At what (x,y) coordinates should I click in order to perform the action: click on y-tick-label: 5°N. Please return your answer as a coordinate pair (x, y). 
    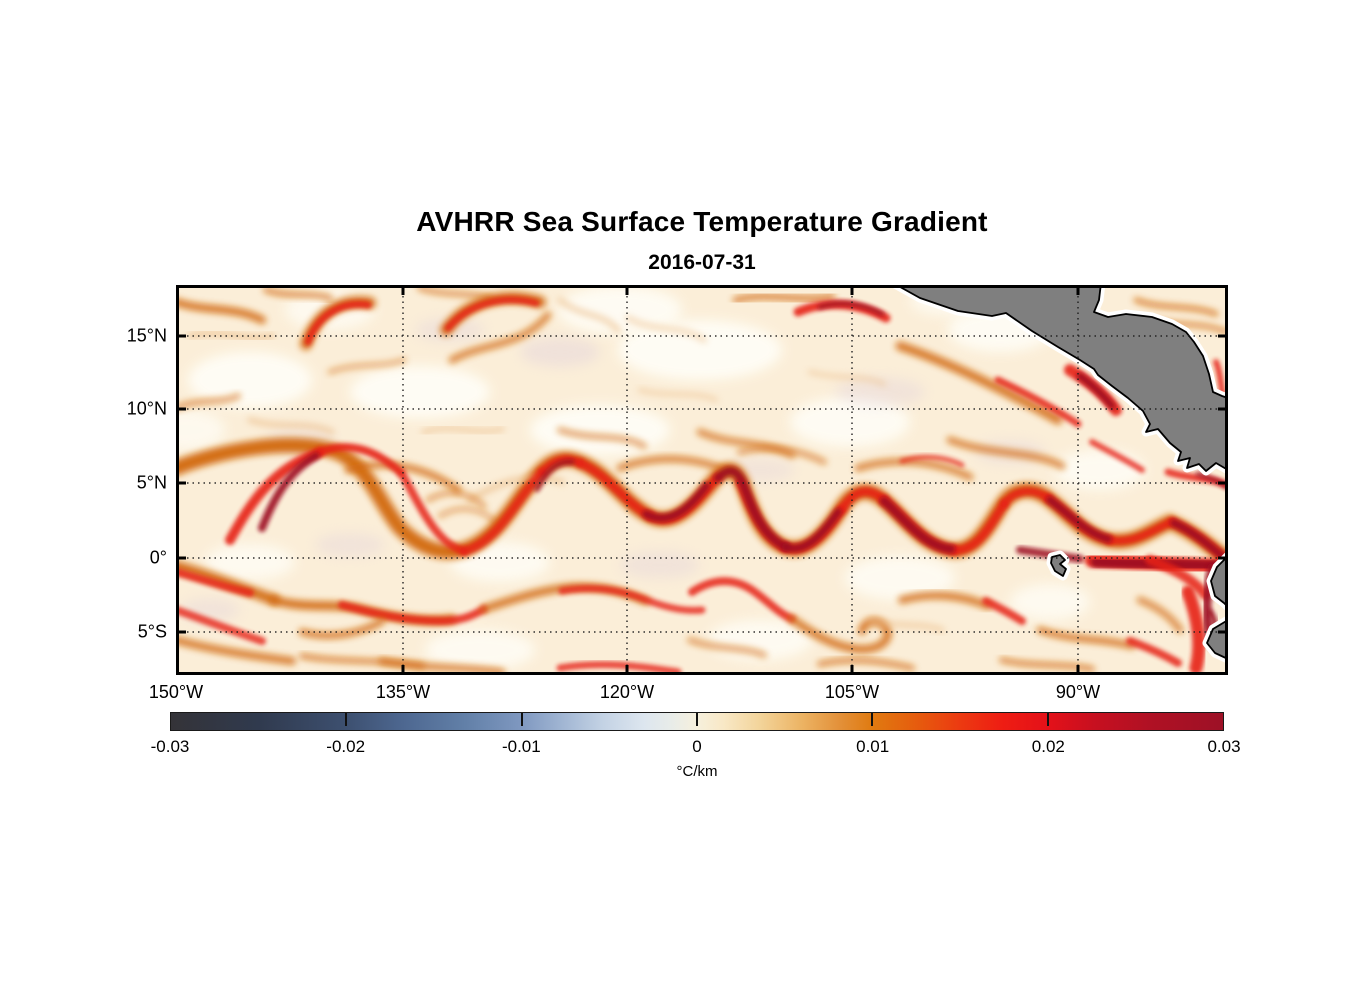
    Looking at the image, I should click on (151, 482).